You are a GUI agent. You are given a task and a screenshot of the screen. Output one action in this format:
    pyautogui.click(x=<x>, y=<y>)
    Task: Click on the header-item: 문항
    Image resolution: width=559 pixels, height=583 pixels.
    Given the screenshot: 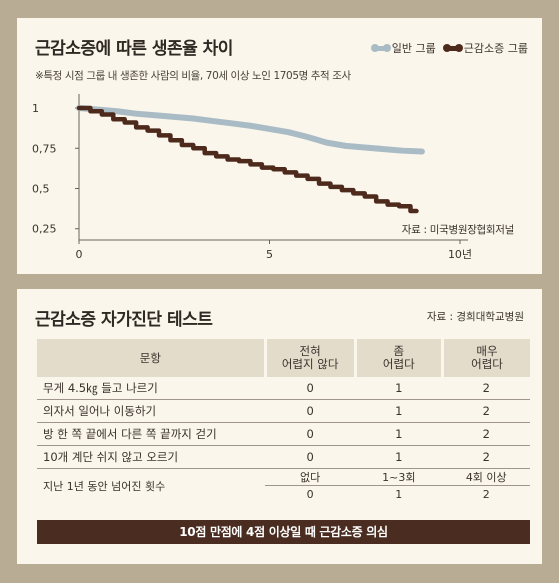 What is the action you would take?
    pyautogui.click(x=151, y=358)
    